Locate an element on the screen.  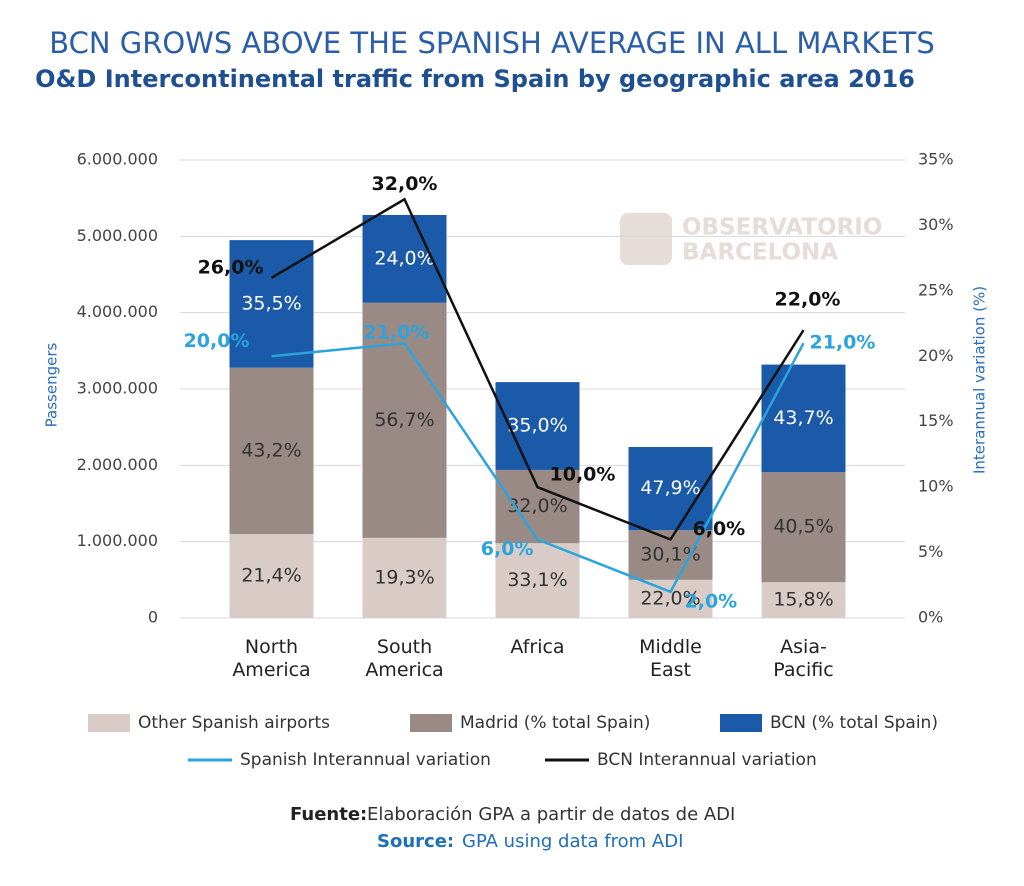
y-tick-label: 2.000.000 is located at coordinates (117, 464).